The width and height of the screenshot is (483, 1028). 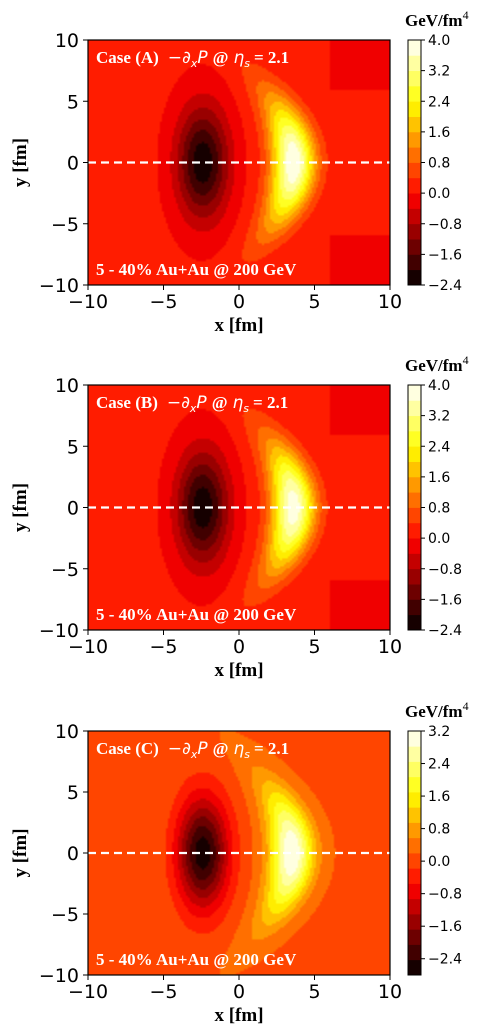 I want to click on colorbar-frame, so click(x=414, y=853).